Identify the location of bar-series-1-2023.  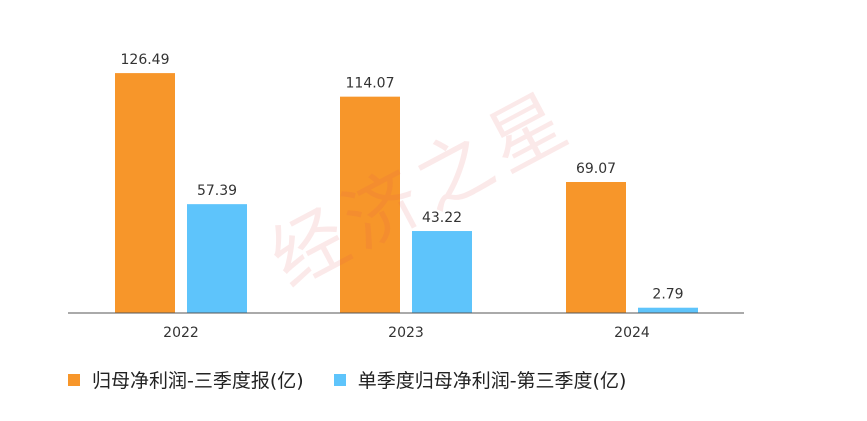
(370, 205).